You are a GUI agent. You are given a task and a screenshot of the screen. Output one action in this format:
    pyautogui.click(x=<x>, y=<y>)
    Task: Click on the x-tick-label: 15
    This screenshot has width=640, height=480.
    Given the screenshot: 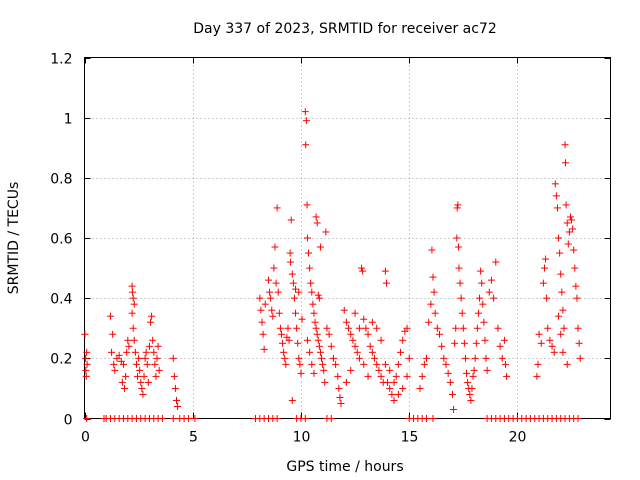 What is the action you would take?
    pyautogui.click(x=410, y=438)
    